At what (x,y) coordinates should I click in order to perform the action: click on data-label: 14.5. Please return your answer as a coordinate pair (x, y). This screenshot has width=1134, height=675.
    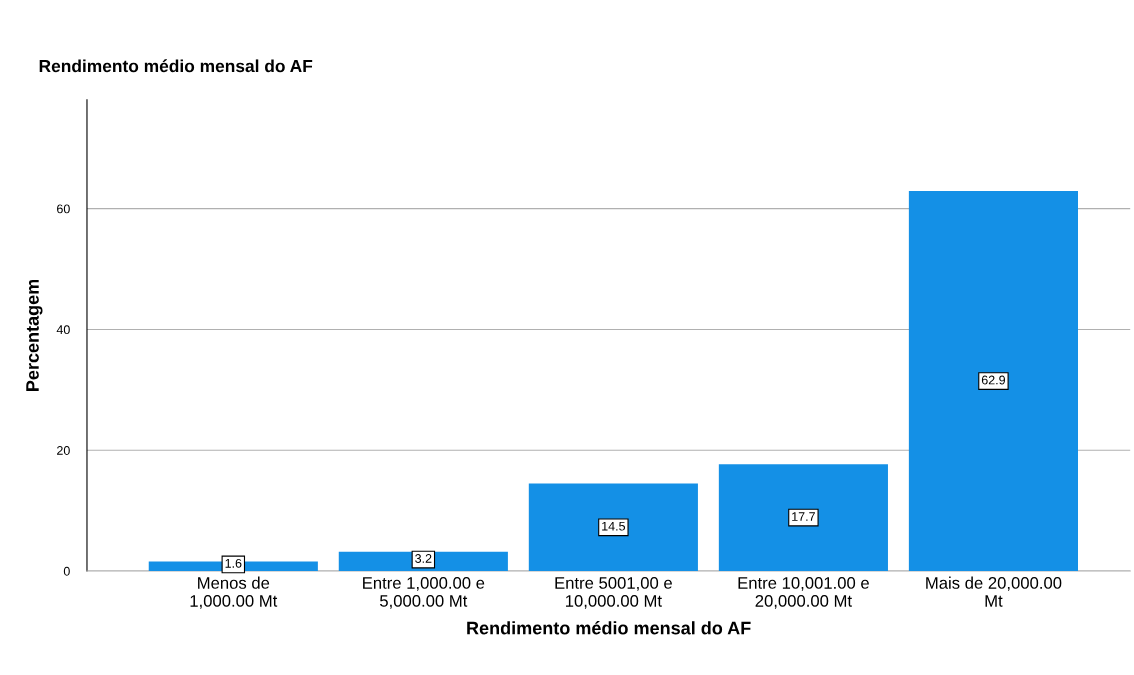
    Looking at the image, I should click on (614, 526).